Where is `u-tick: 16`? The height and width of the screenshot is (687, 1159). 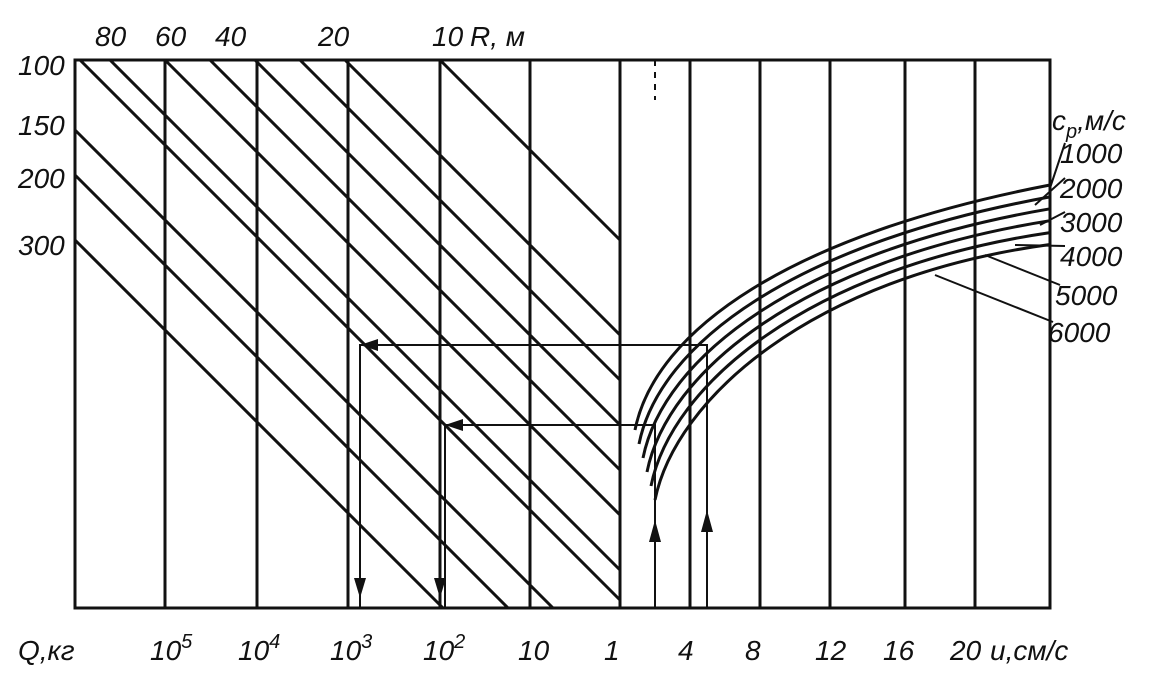
u-tick: 16 is located at coordinates (899, 650).